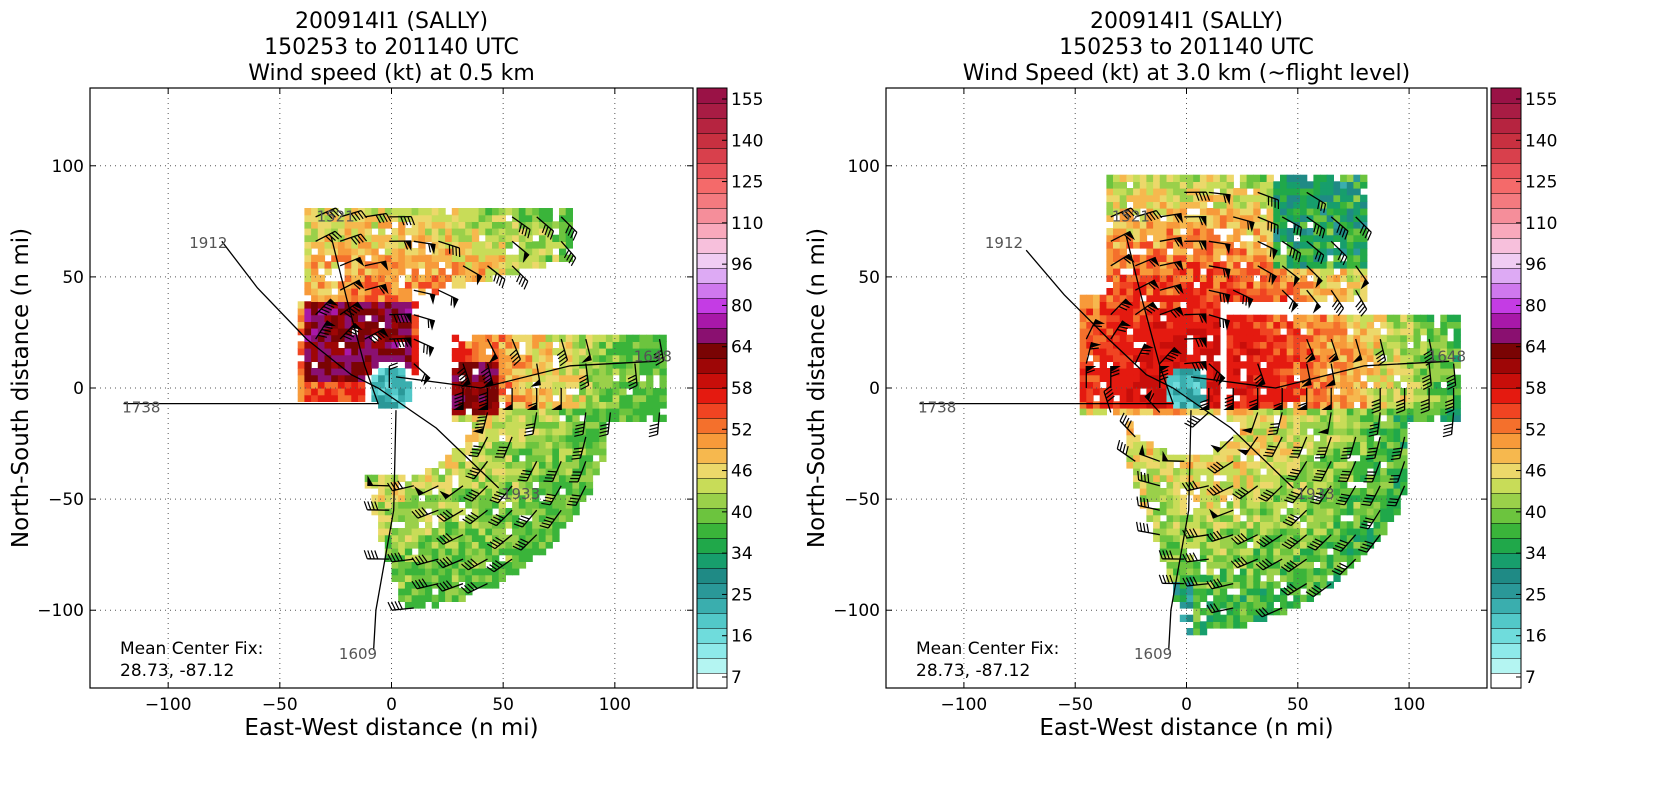 The width and height of the screenshot is (1654, 787). Describe the element at coordinates (507, 407) in the screenshot. I see `wind-barb-flag` at that location.